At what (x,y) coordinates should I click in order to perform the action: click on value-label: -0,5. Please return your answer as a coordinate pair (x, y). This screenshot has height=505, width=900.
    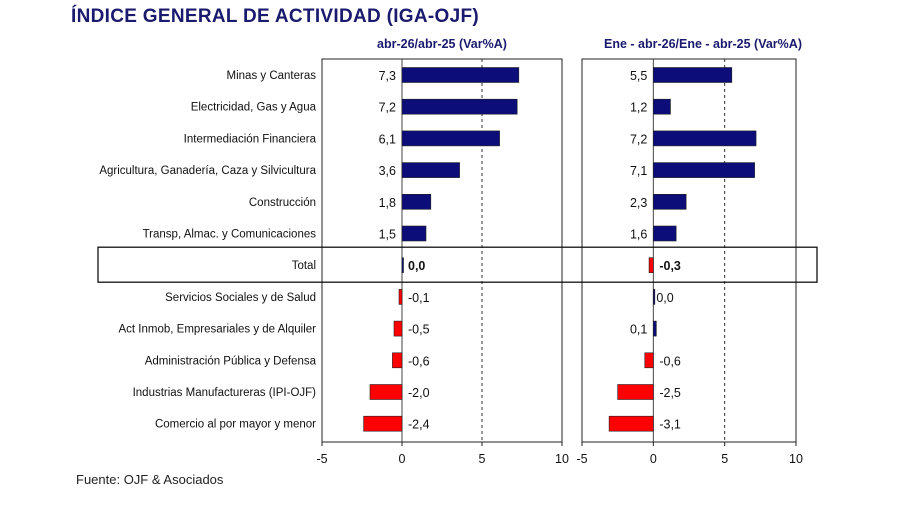
    Looking at the image, I should click on (419, 330).